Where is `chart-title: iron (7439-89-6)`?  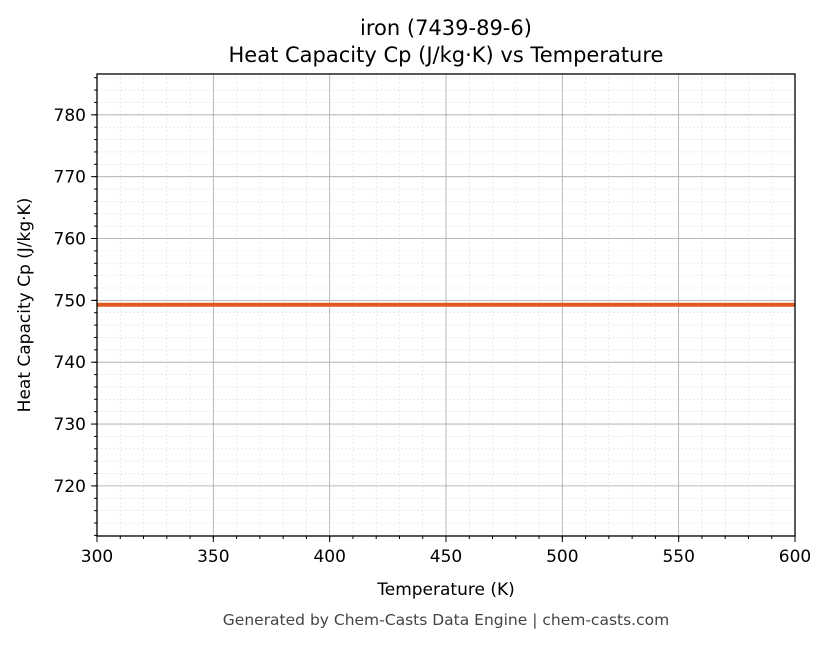 chart-title: iron (7439-89-6) is located at coordinates (446, 28).